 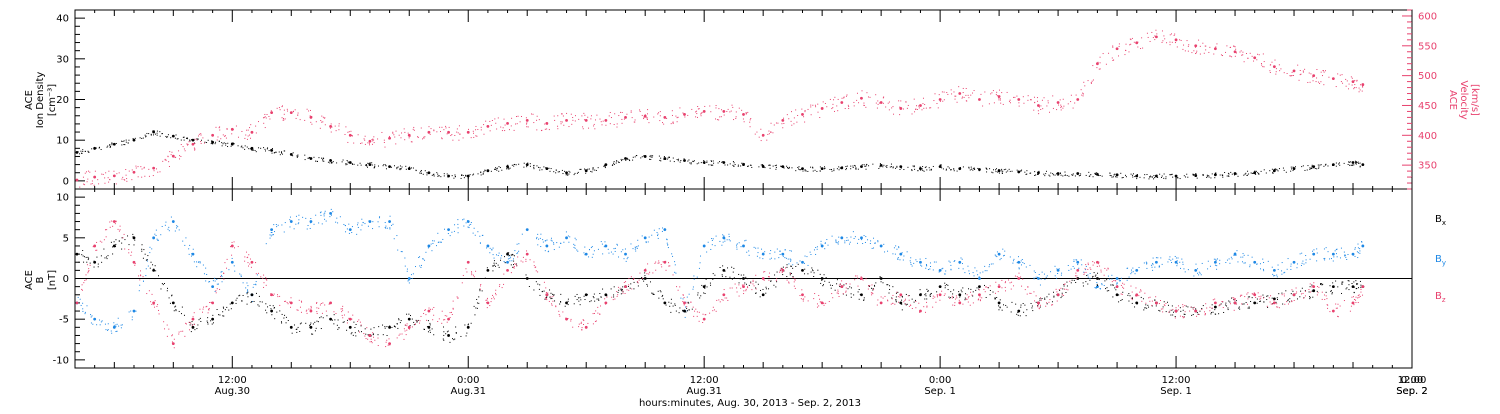 I want to click on density-point, so click(x=389, y=166).